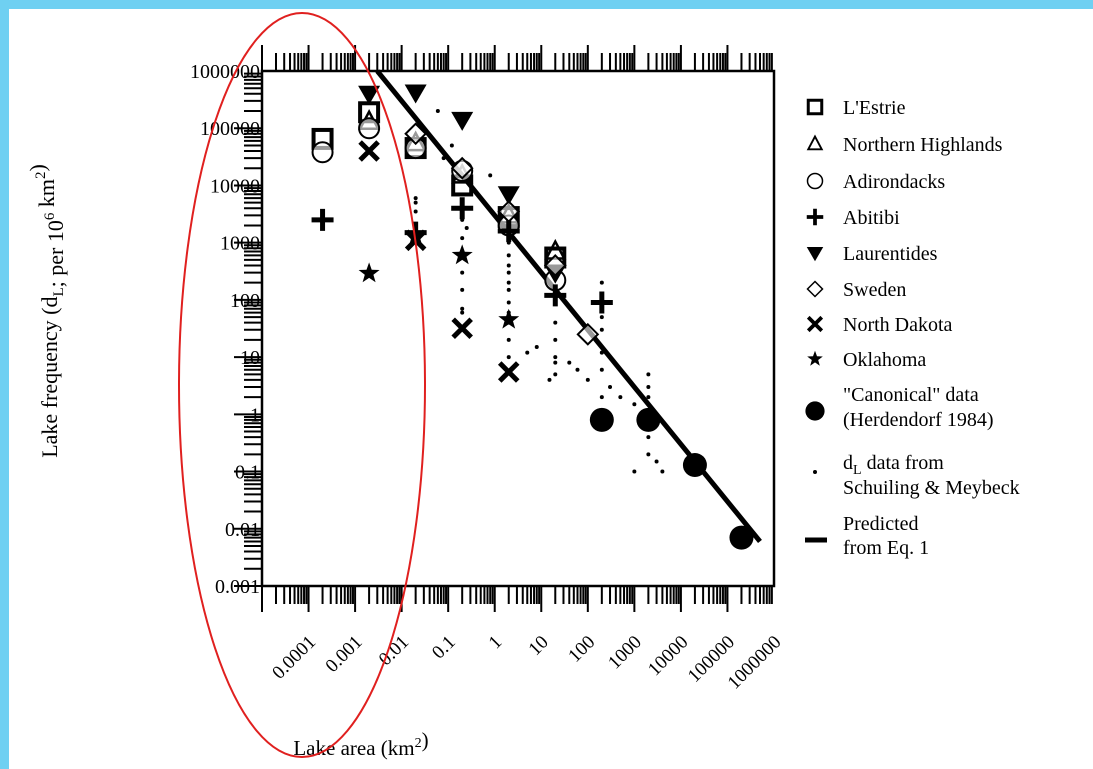 This screenshot has height=769, width=1093. I want to click on legend-label: Oklahoma, so click(884, 360).